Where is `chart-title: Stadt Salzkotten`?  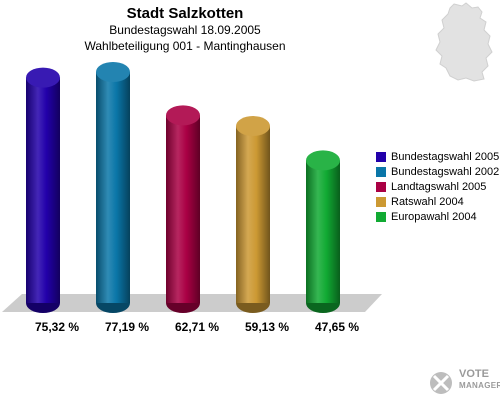 chart-title: Stadt Salzkotten is located at coordinates (185, 13).